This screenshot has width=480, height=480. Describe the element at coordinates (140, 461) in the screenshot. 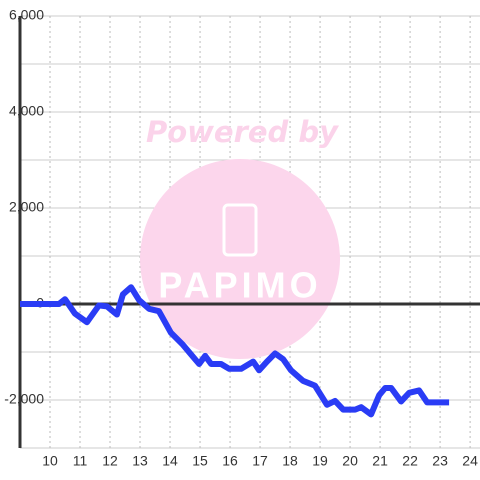

I see `x-tick-label: 13` at that location.